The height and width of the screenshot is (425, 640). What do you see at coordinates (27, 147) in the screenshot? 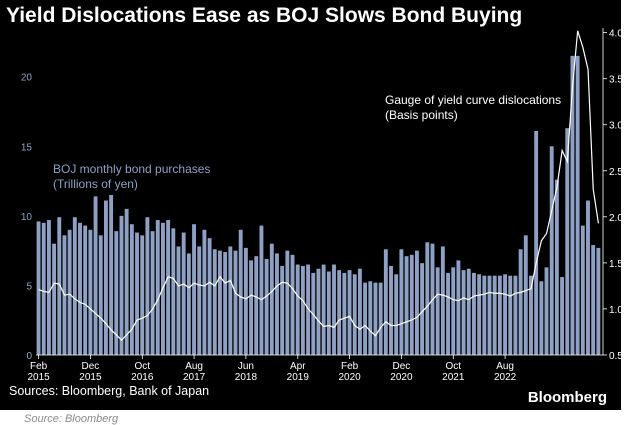
I see `left-tick-label: 15` at bounding box center [27, 147].